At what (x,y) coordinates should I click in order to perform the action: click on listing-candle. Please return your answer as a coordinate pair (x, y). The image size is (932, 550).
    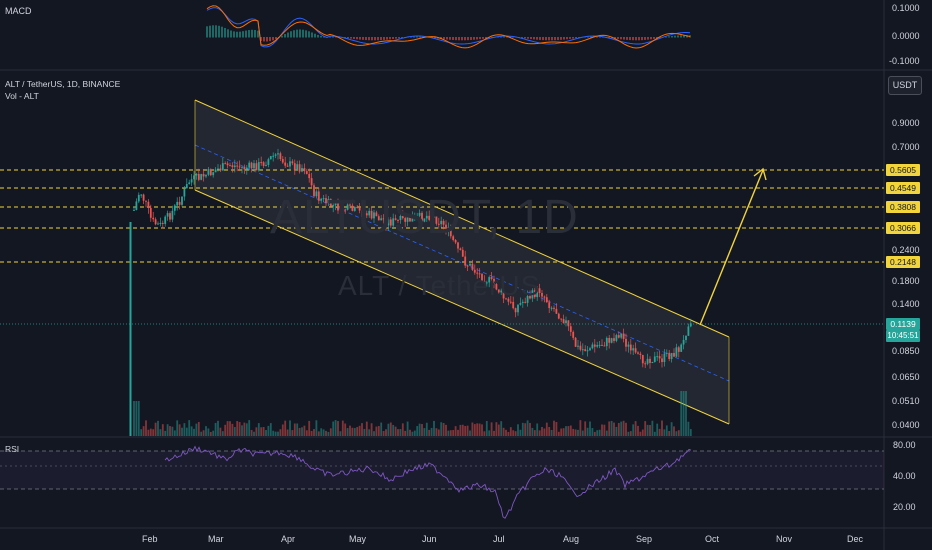
    Looking at the image, I should click on (130, 329).